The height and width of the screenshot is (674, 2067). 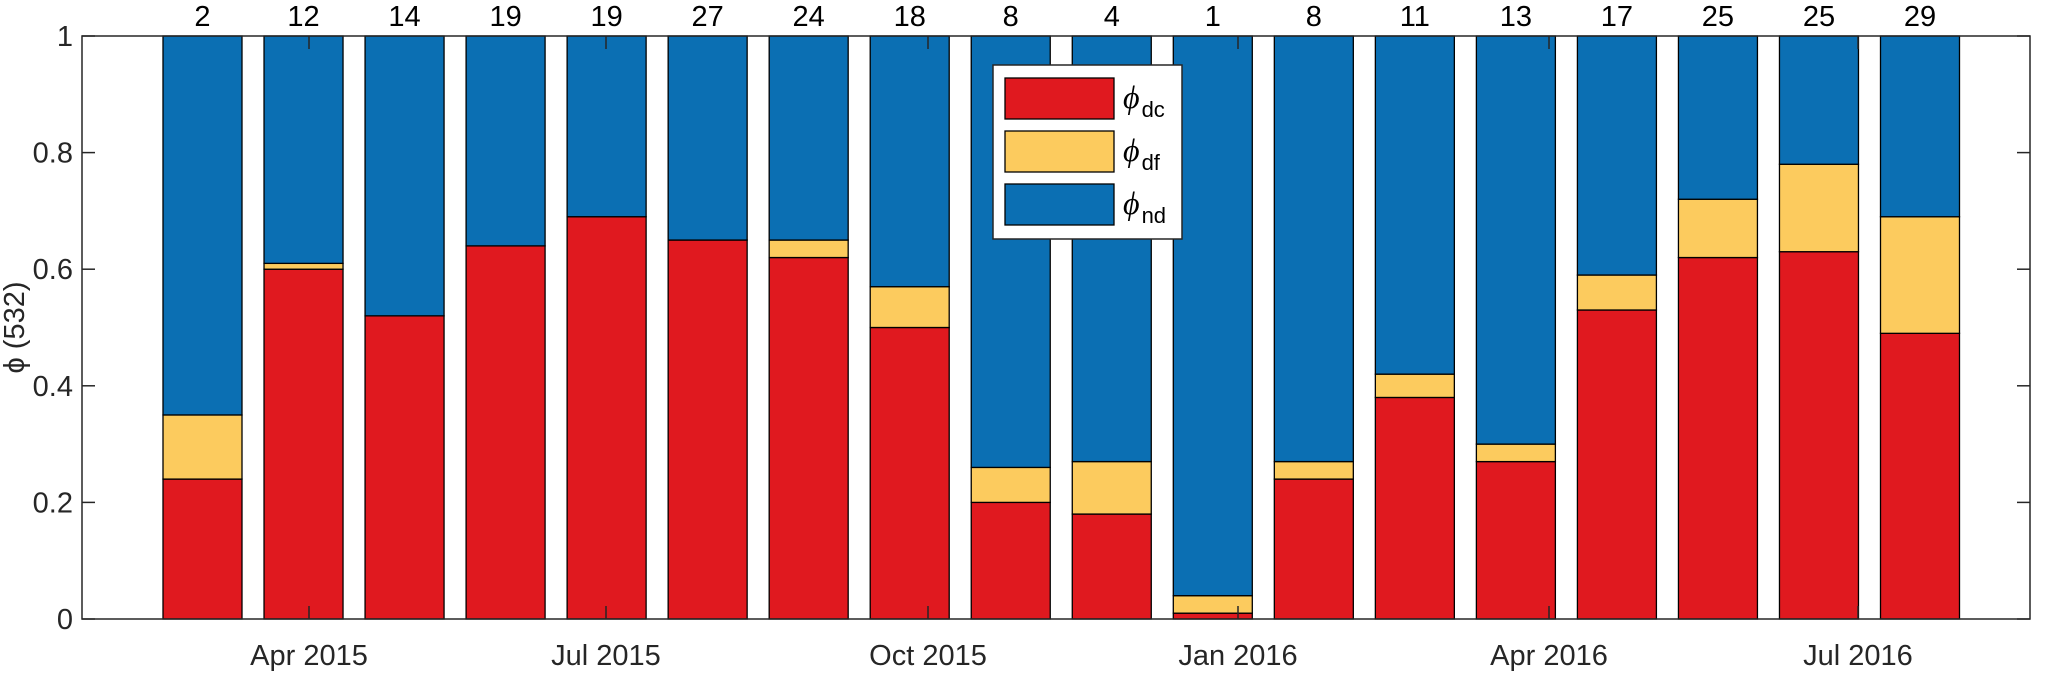 What do you see at coordinates (65, 37) in the screenshot?
I see `y-tick-label: 1` at bounding box center [65, 37].